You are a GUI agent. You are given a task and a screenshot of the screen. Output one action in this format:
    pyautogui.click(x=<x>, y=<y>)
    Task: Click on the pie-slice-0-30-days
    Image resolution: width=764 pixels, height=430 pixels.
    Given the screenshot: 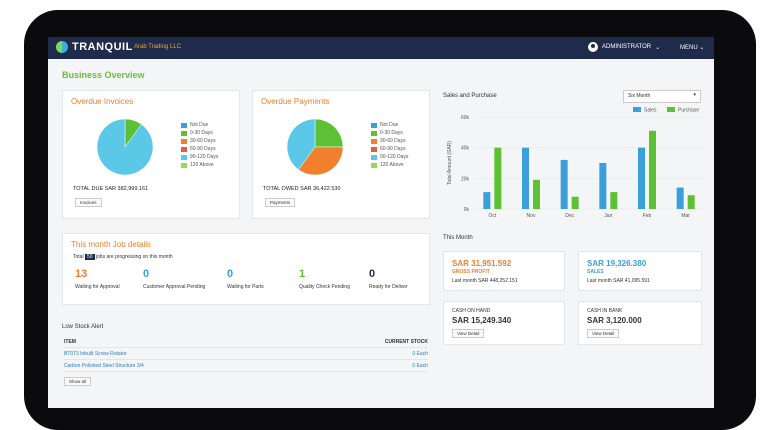 What is the action you would take?
    pyautogui.click(x=329, y=133)
    